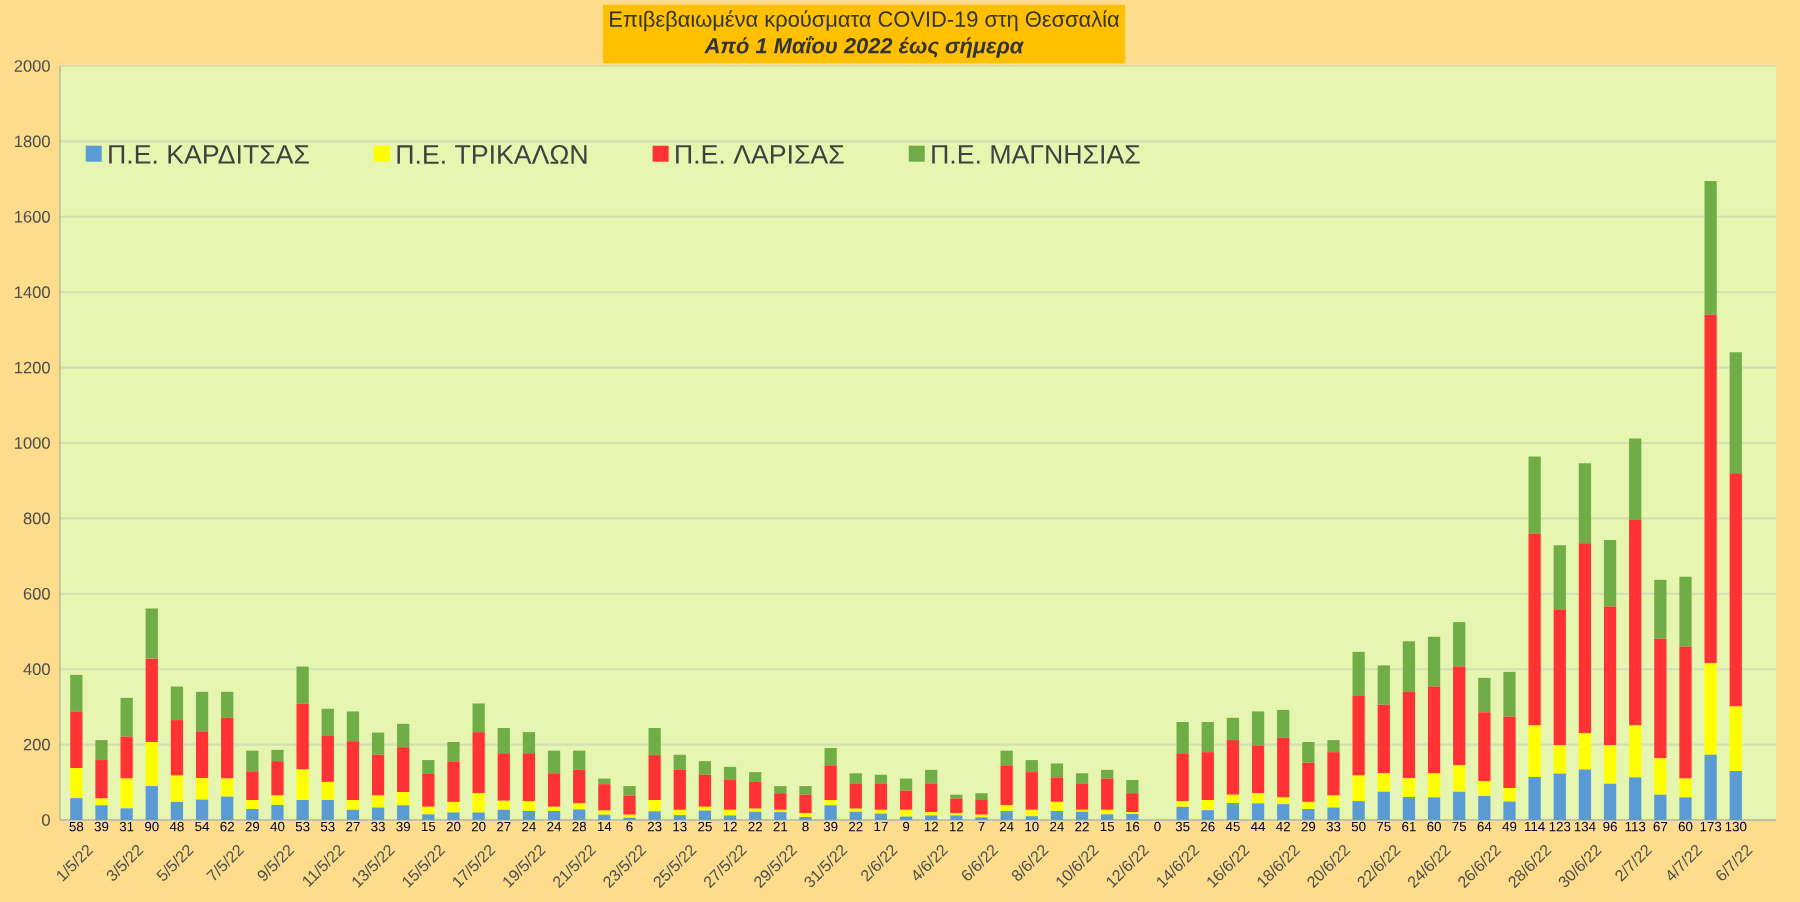  What do you see at coordinates (760, 154) in the screenshot?
I see `legend-label: Π.Ε. ΛΑΡΙΣΑΣ` at bounding box center [760, 154].